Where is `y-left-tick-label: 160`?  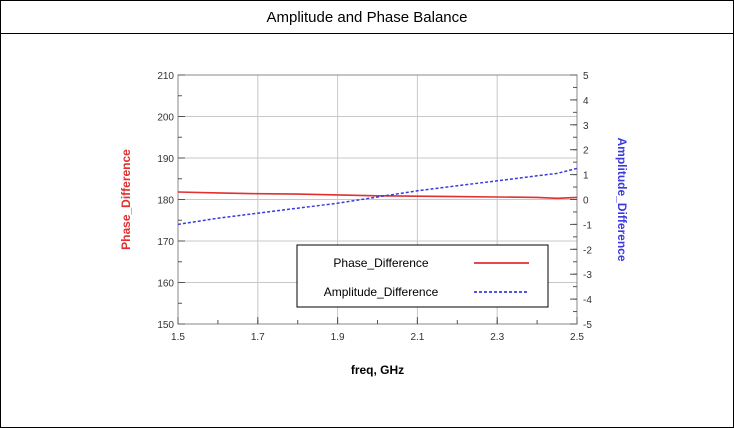
y-left-tick-label: 160 is located at coordinates (165, 284).